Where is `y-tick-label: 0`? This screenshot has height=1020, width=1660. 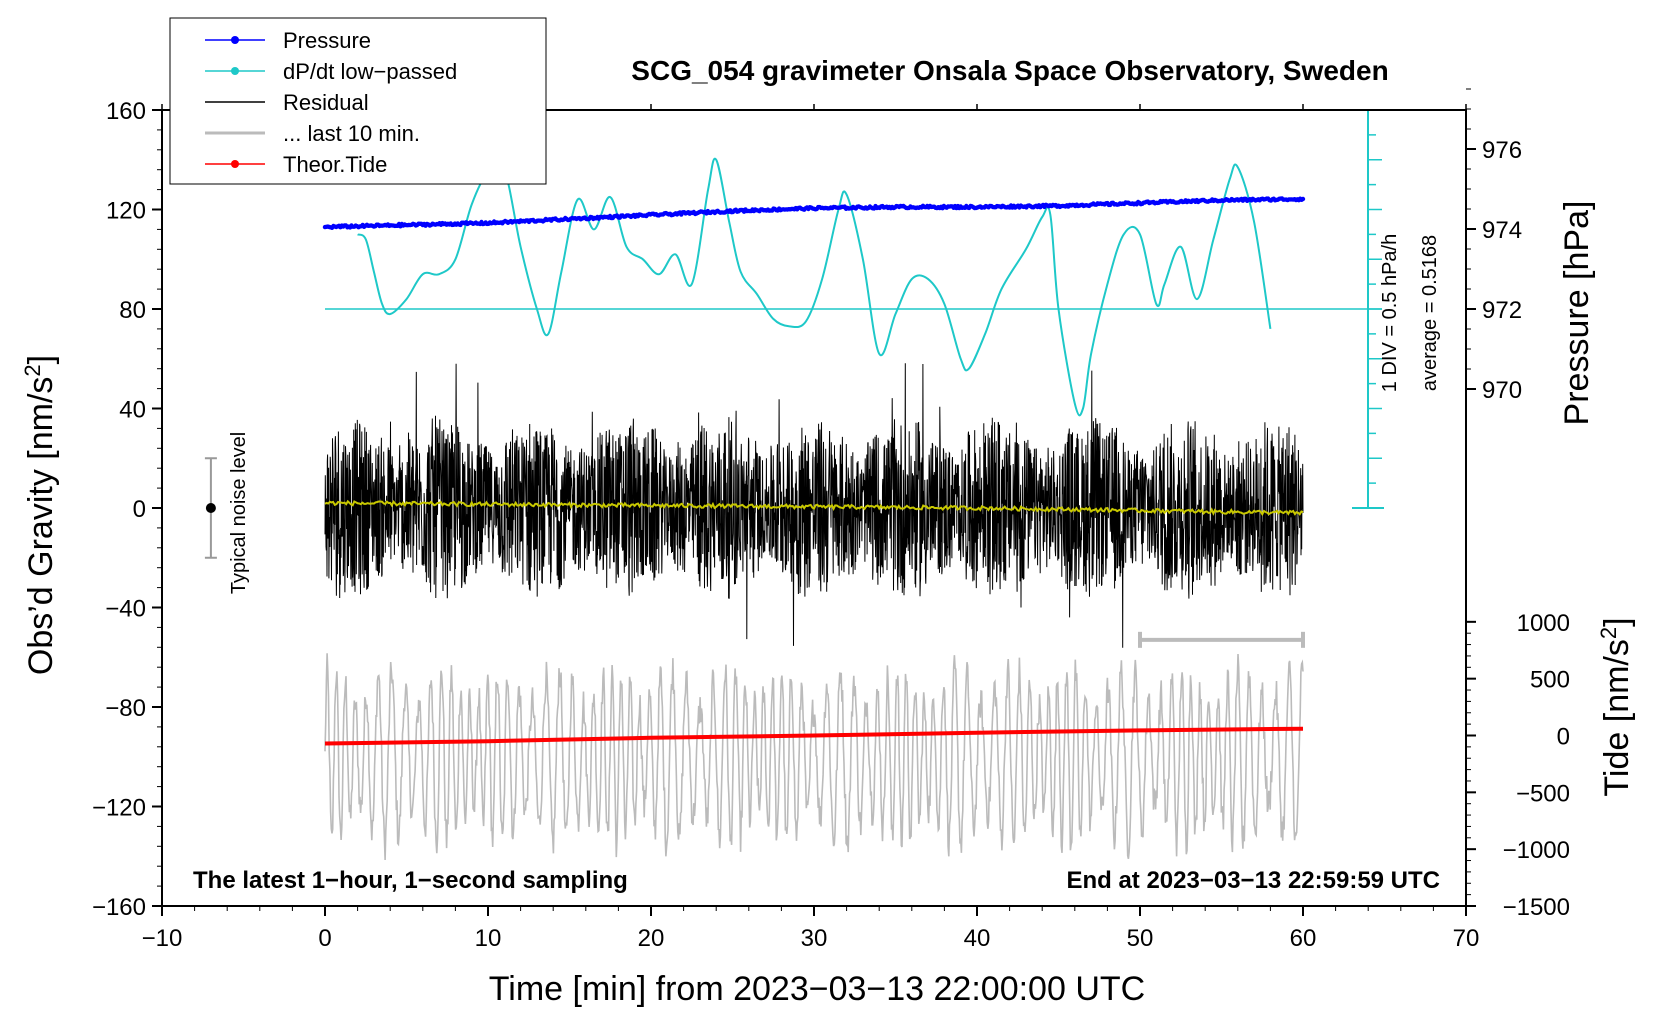 y-tick-label: 0 is located at coordinates (139, 509).